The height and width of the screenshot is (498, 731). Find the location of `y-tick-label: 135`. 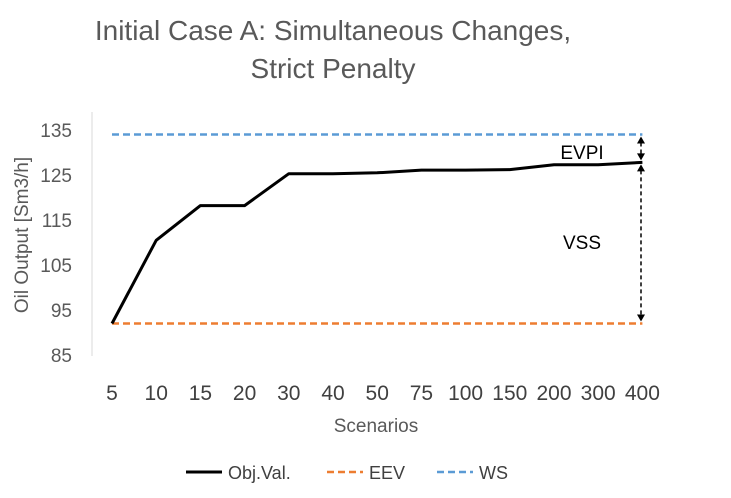

y-tick-label: 135 is located at coordinates (56, 131).